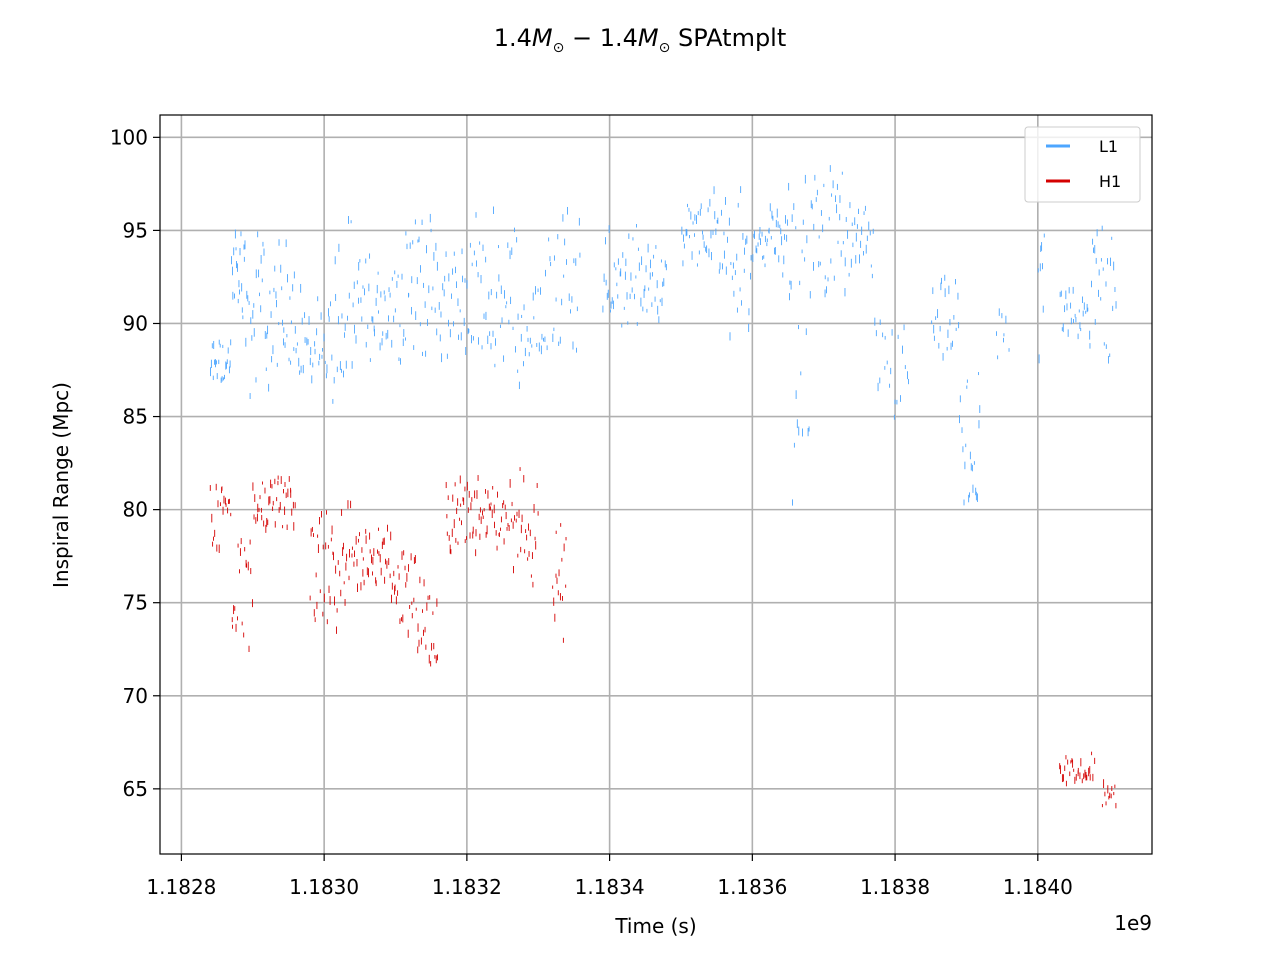 Image resolution: width=1280 pixels, height=960 pixels. Describe the element at coordinates (752, 887) in the screenshot. I see `x-tick-label: 1.1836` at that location.